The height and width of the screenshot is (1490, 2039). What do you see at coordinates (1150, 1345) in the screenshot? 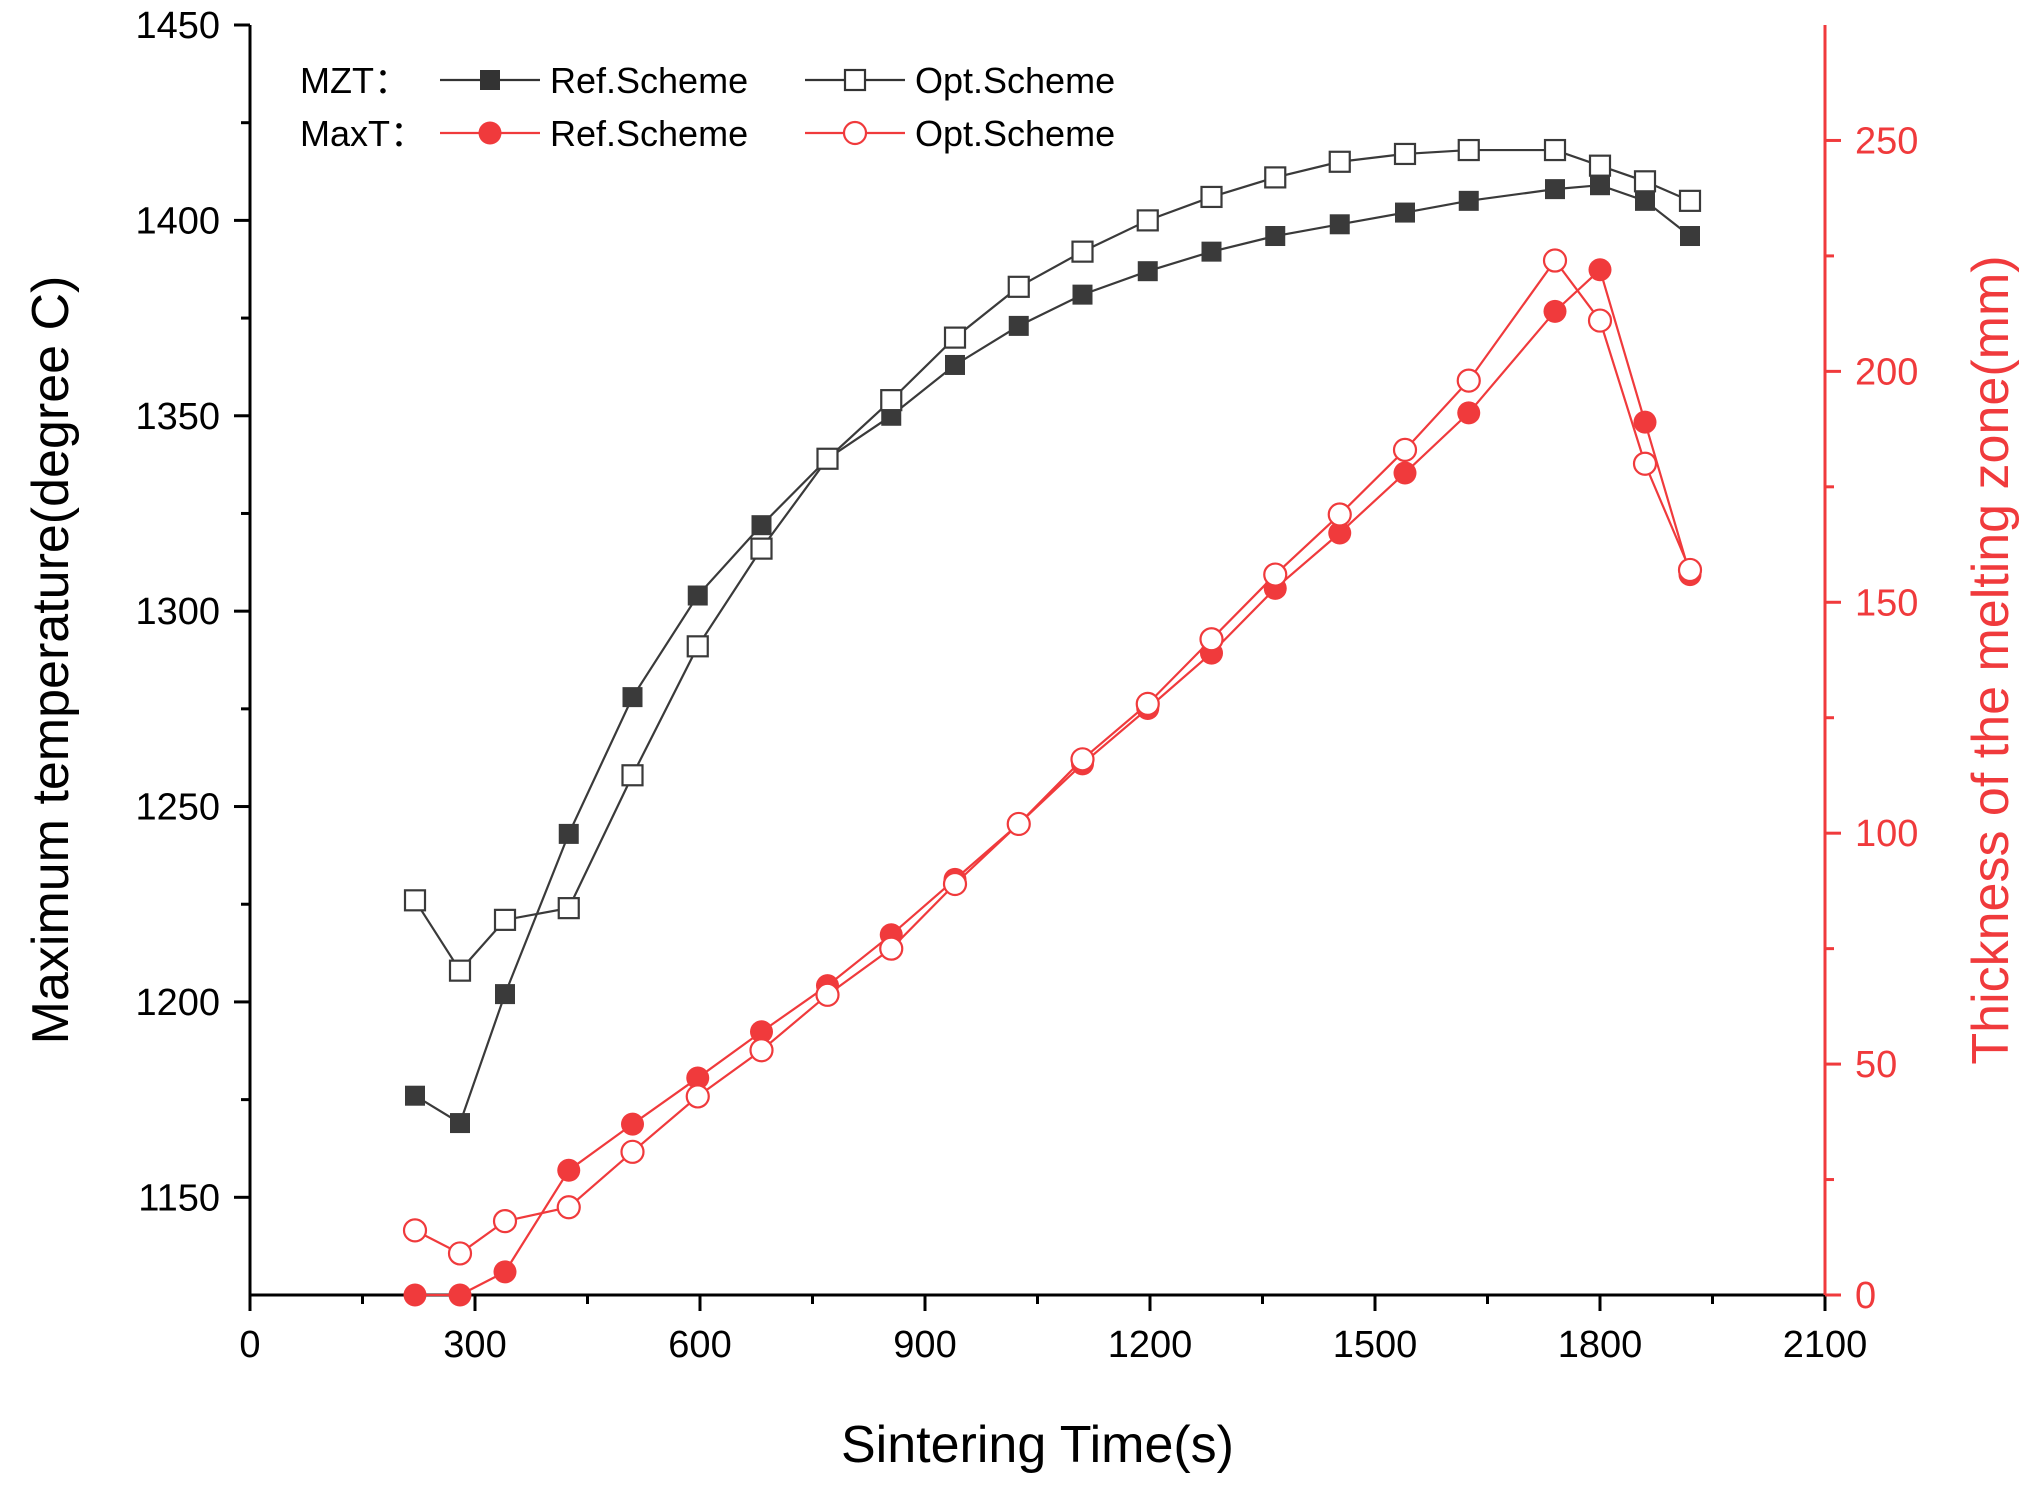
I see `x-tick-label: 1200` at bounding box center [1150, 1345].